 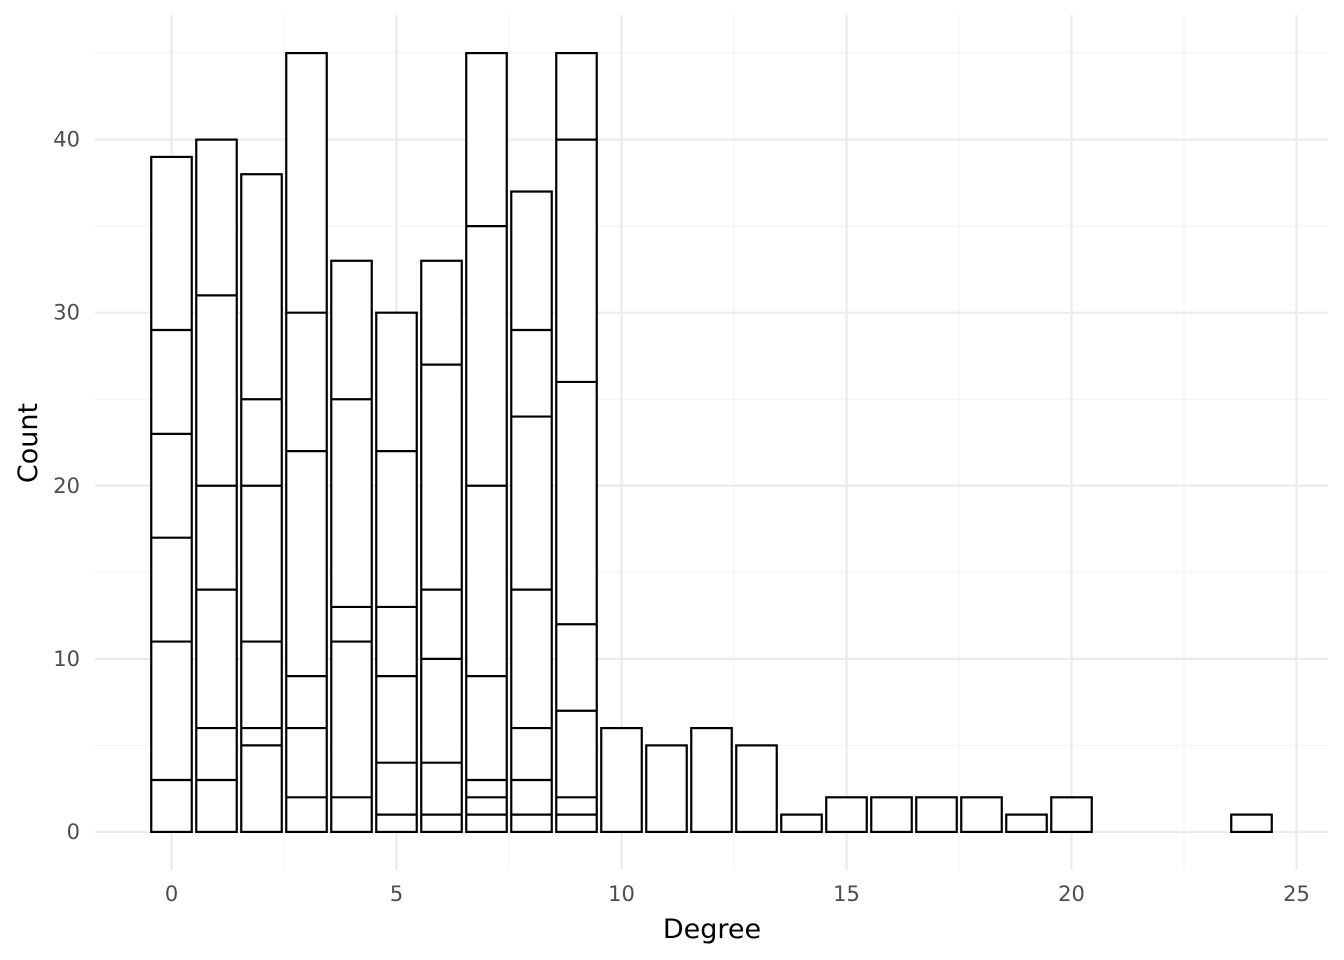 What do you see at coordinates (73, 832) in the screenshot?
I see `y-tick-label: 0` at bounding box center [73, 832].